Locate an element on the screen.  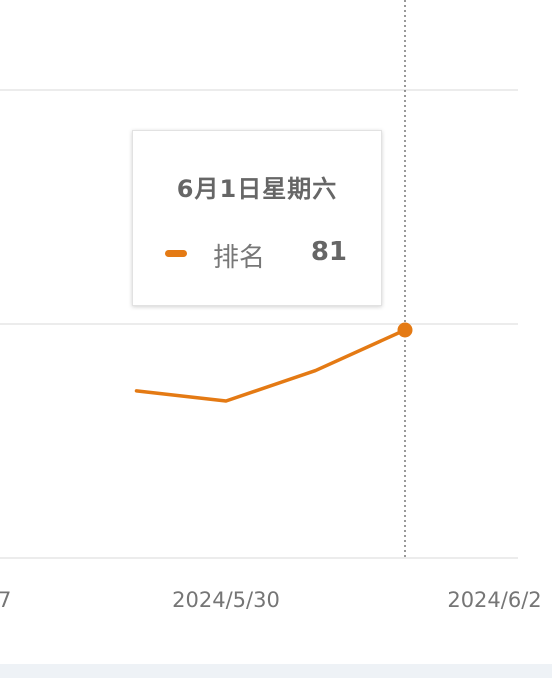
tooltip-series-swatch is located at coordinates (176, 253).